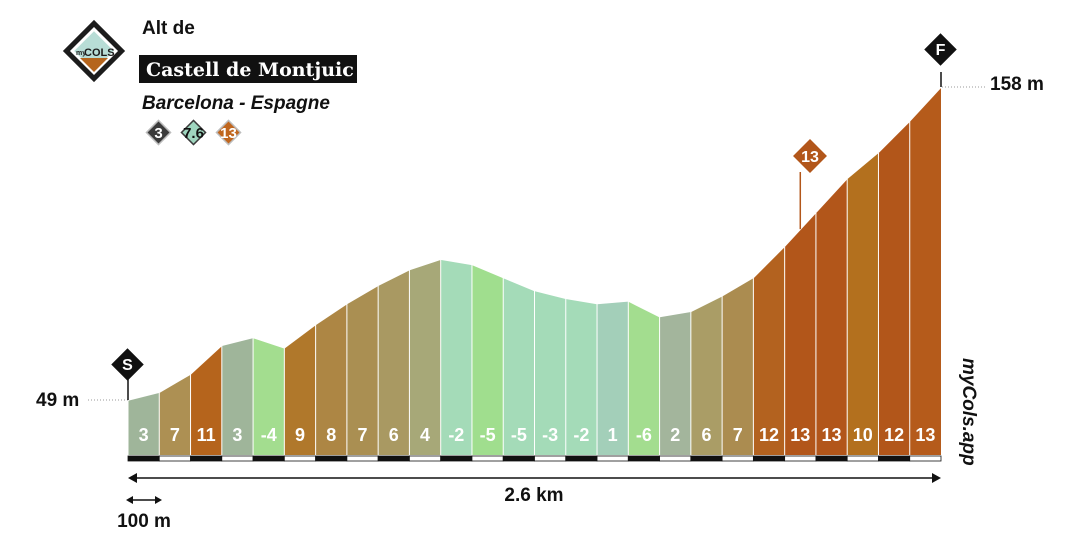  I want to click on watermark: myCols.app, so click(968, 412).